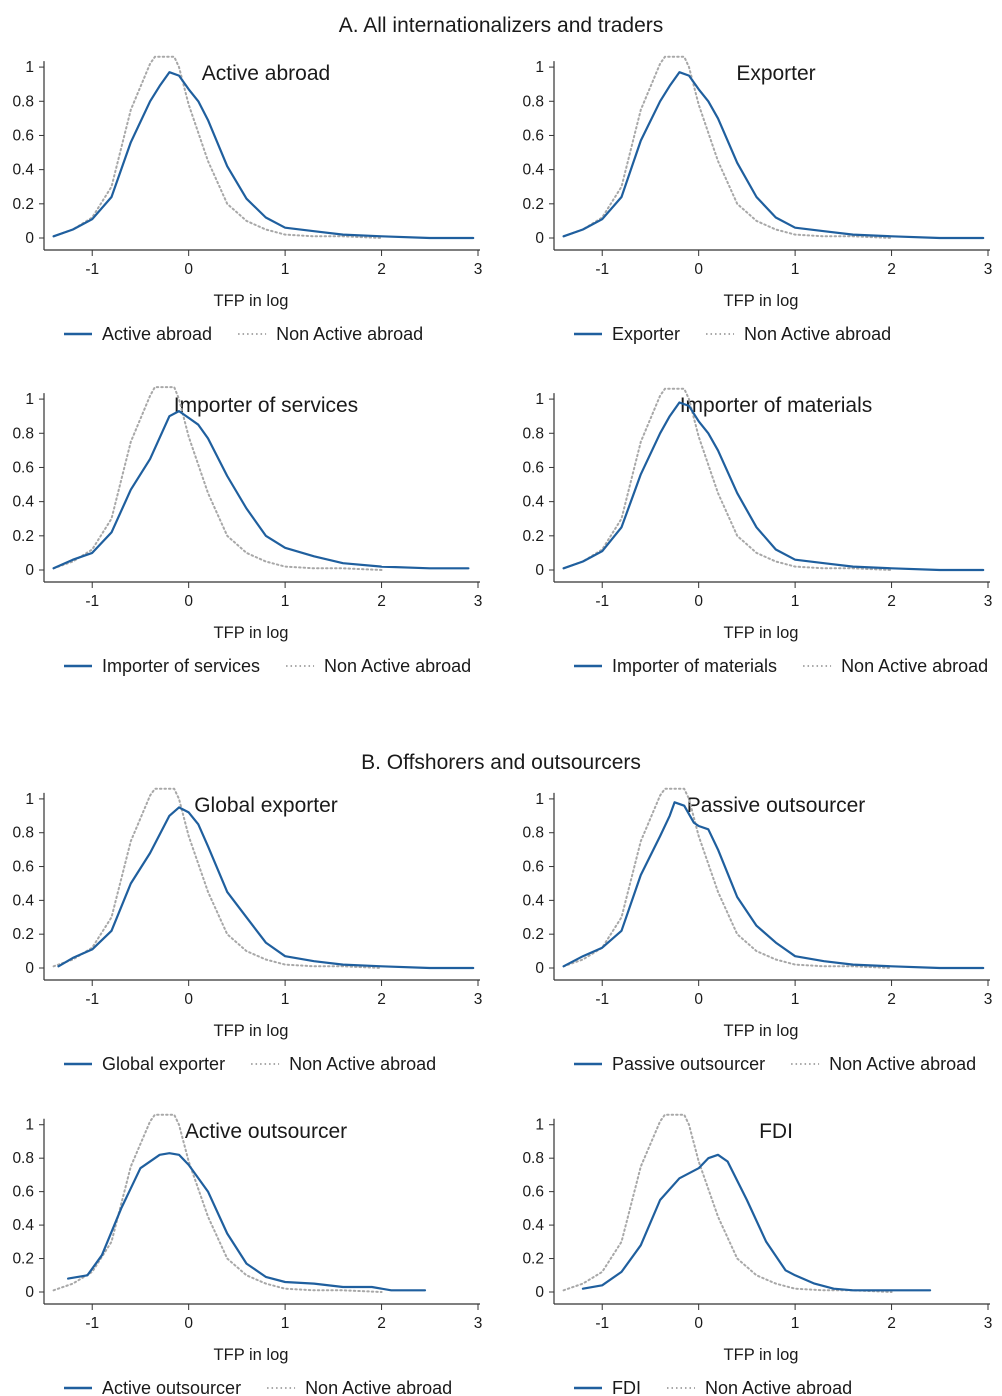  Describe the element at coordinates (266, 405) in the screenshot. I see `panel-title: Importer of services` at that location.